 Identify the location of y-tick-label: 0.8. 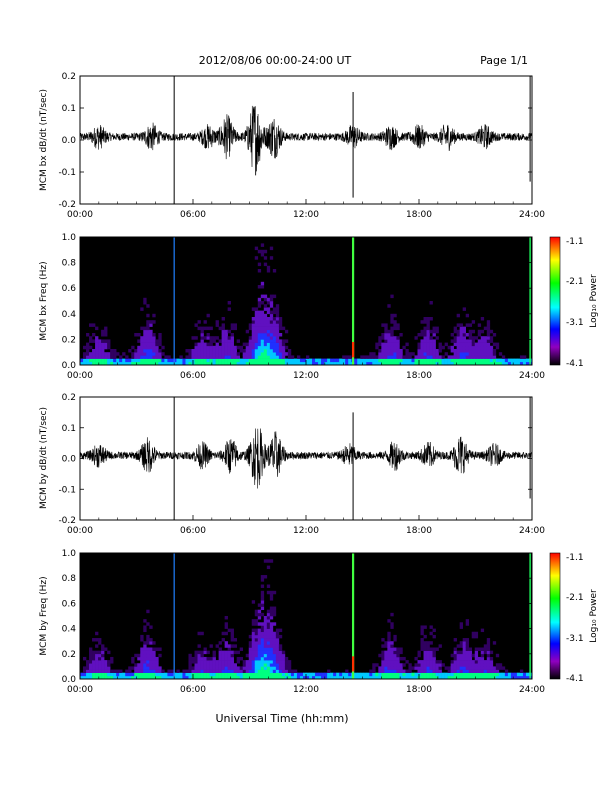
(69, 264).